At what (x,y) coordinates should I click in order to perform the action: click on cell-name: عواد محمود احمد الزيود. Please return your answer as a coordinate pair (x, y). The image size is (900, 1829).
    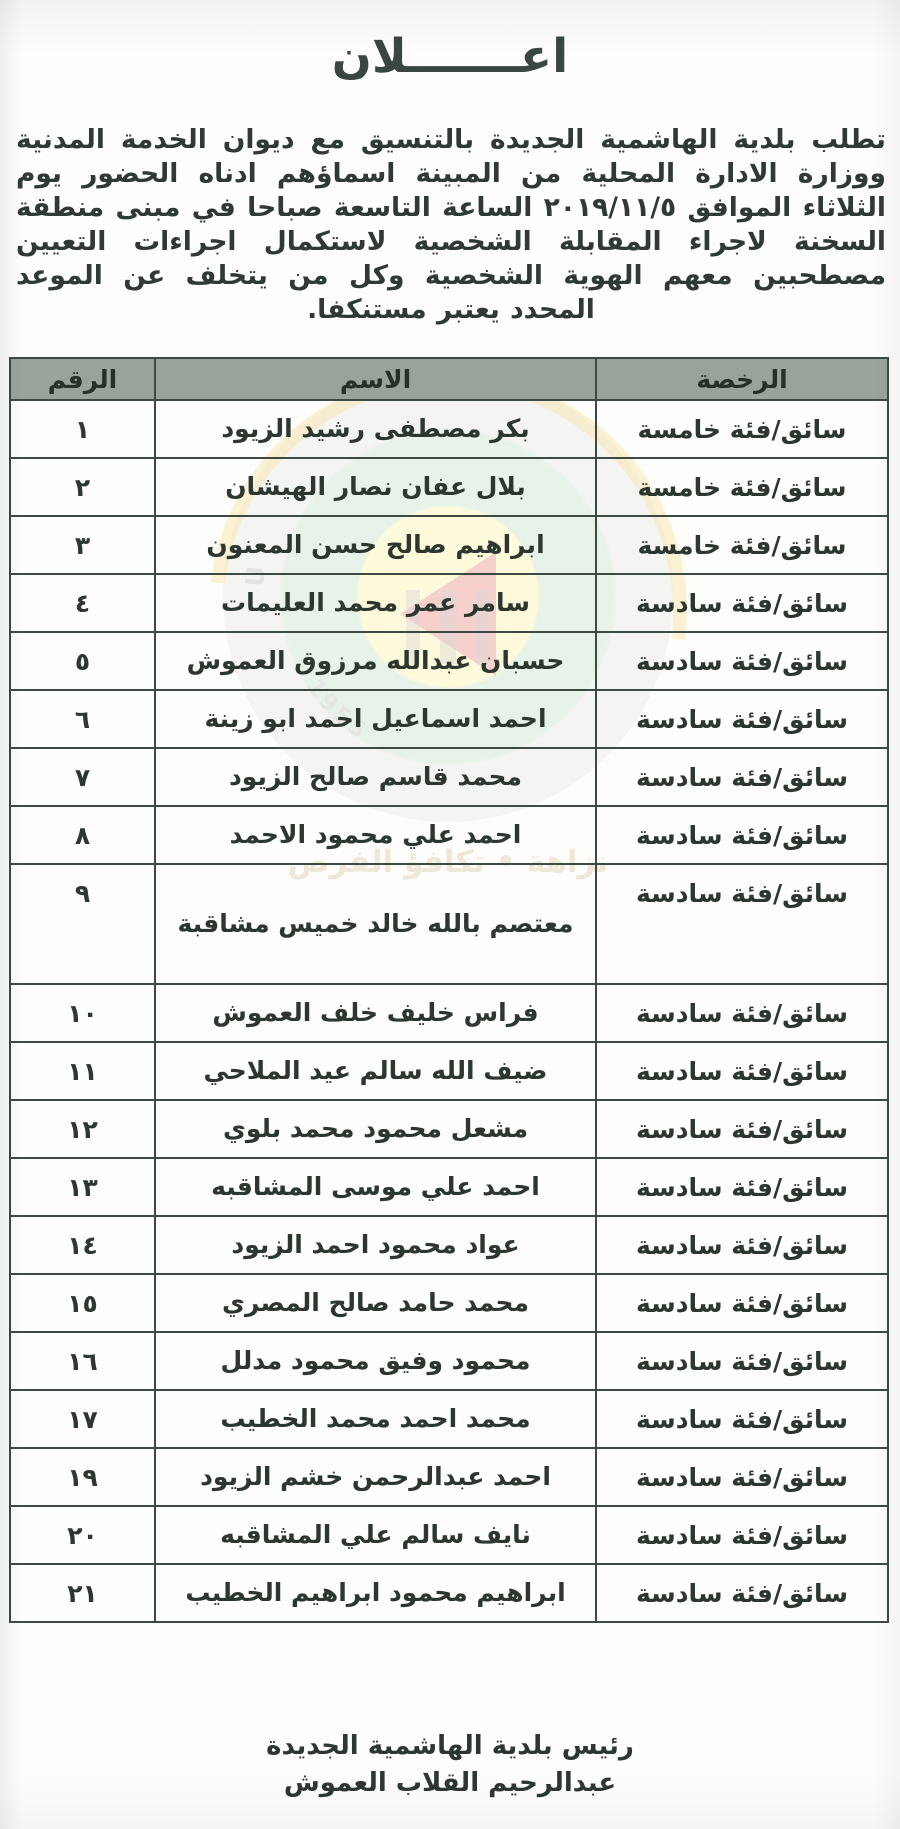
    Looking at the image, I should click on (375, 1245).